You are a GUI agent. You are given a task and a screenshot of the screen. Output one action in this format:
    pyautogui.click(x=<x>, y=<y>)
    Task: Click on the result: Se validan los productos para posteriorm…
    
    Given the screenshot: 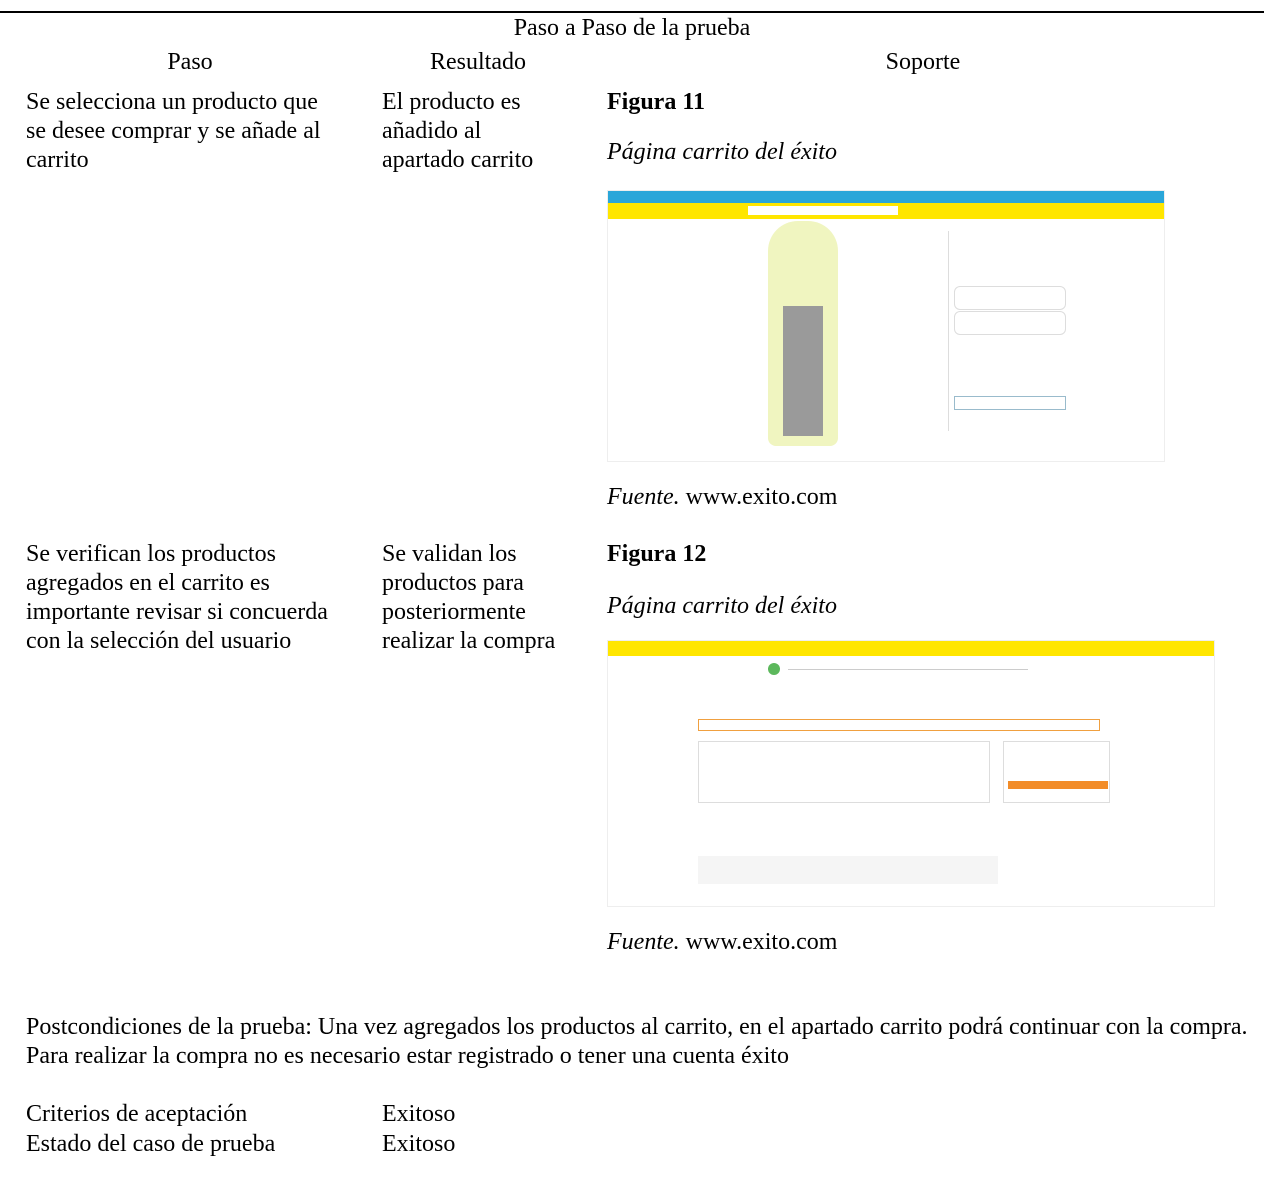 What is the action you would take?
    pyautogui.click(x=469, y=597)
    